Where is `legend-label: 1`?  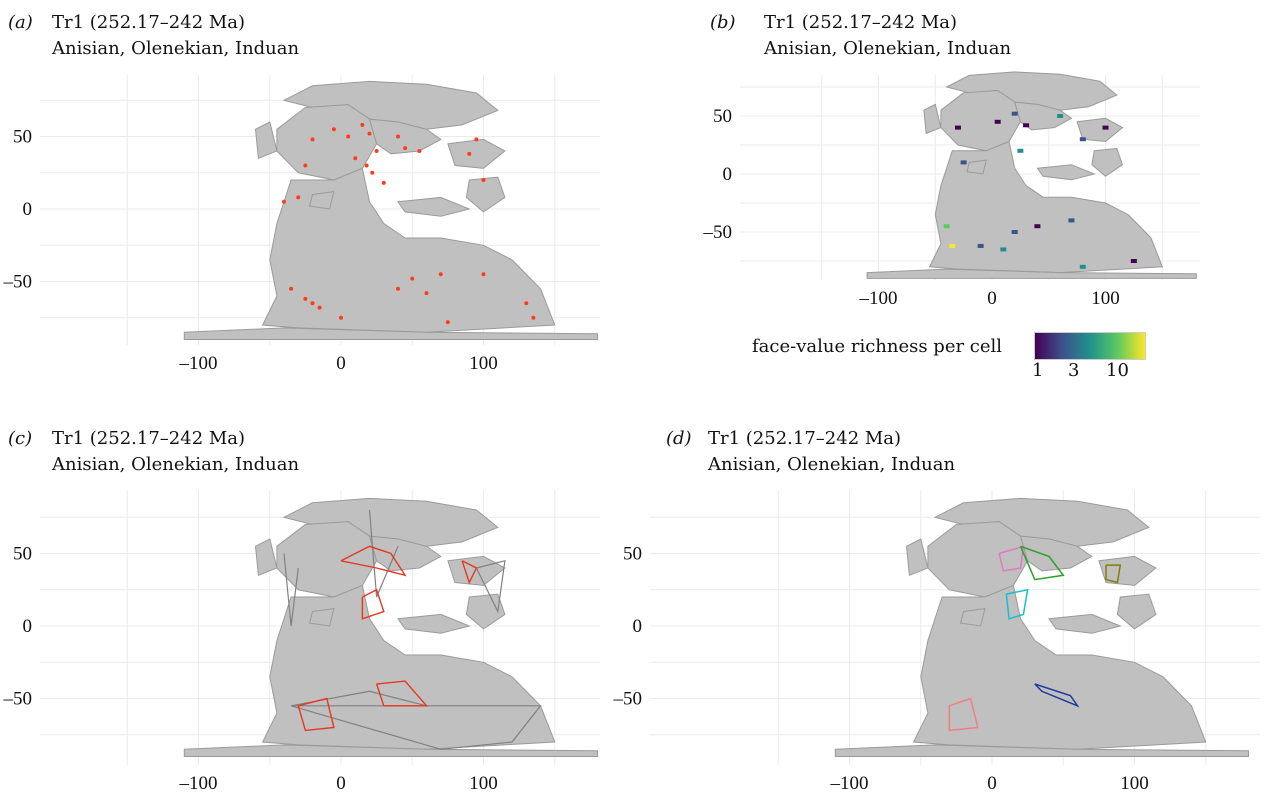 legend-label: 1 is located at coordinates (1038, 370).